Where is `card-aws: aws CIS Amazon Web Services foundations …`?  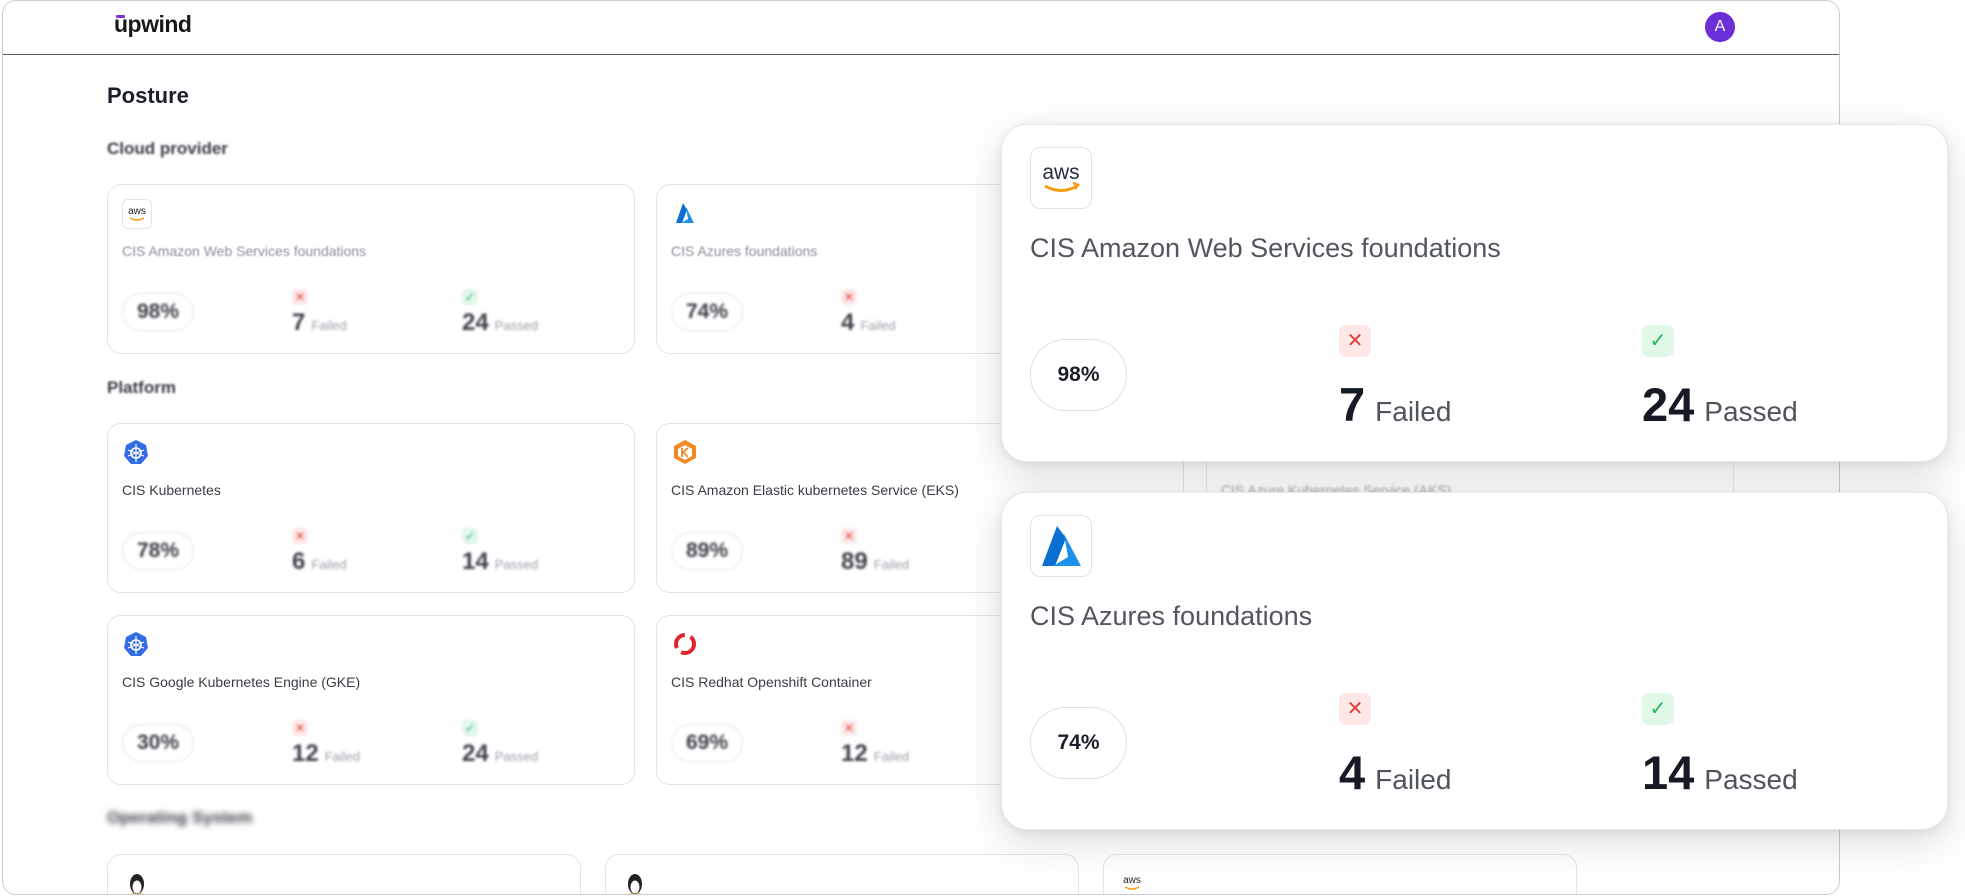
card-aws: aws CIS Amazon Web Services foundations … is located at coordinates (371, 269).